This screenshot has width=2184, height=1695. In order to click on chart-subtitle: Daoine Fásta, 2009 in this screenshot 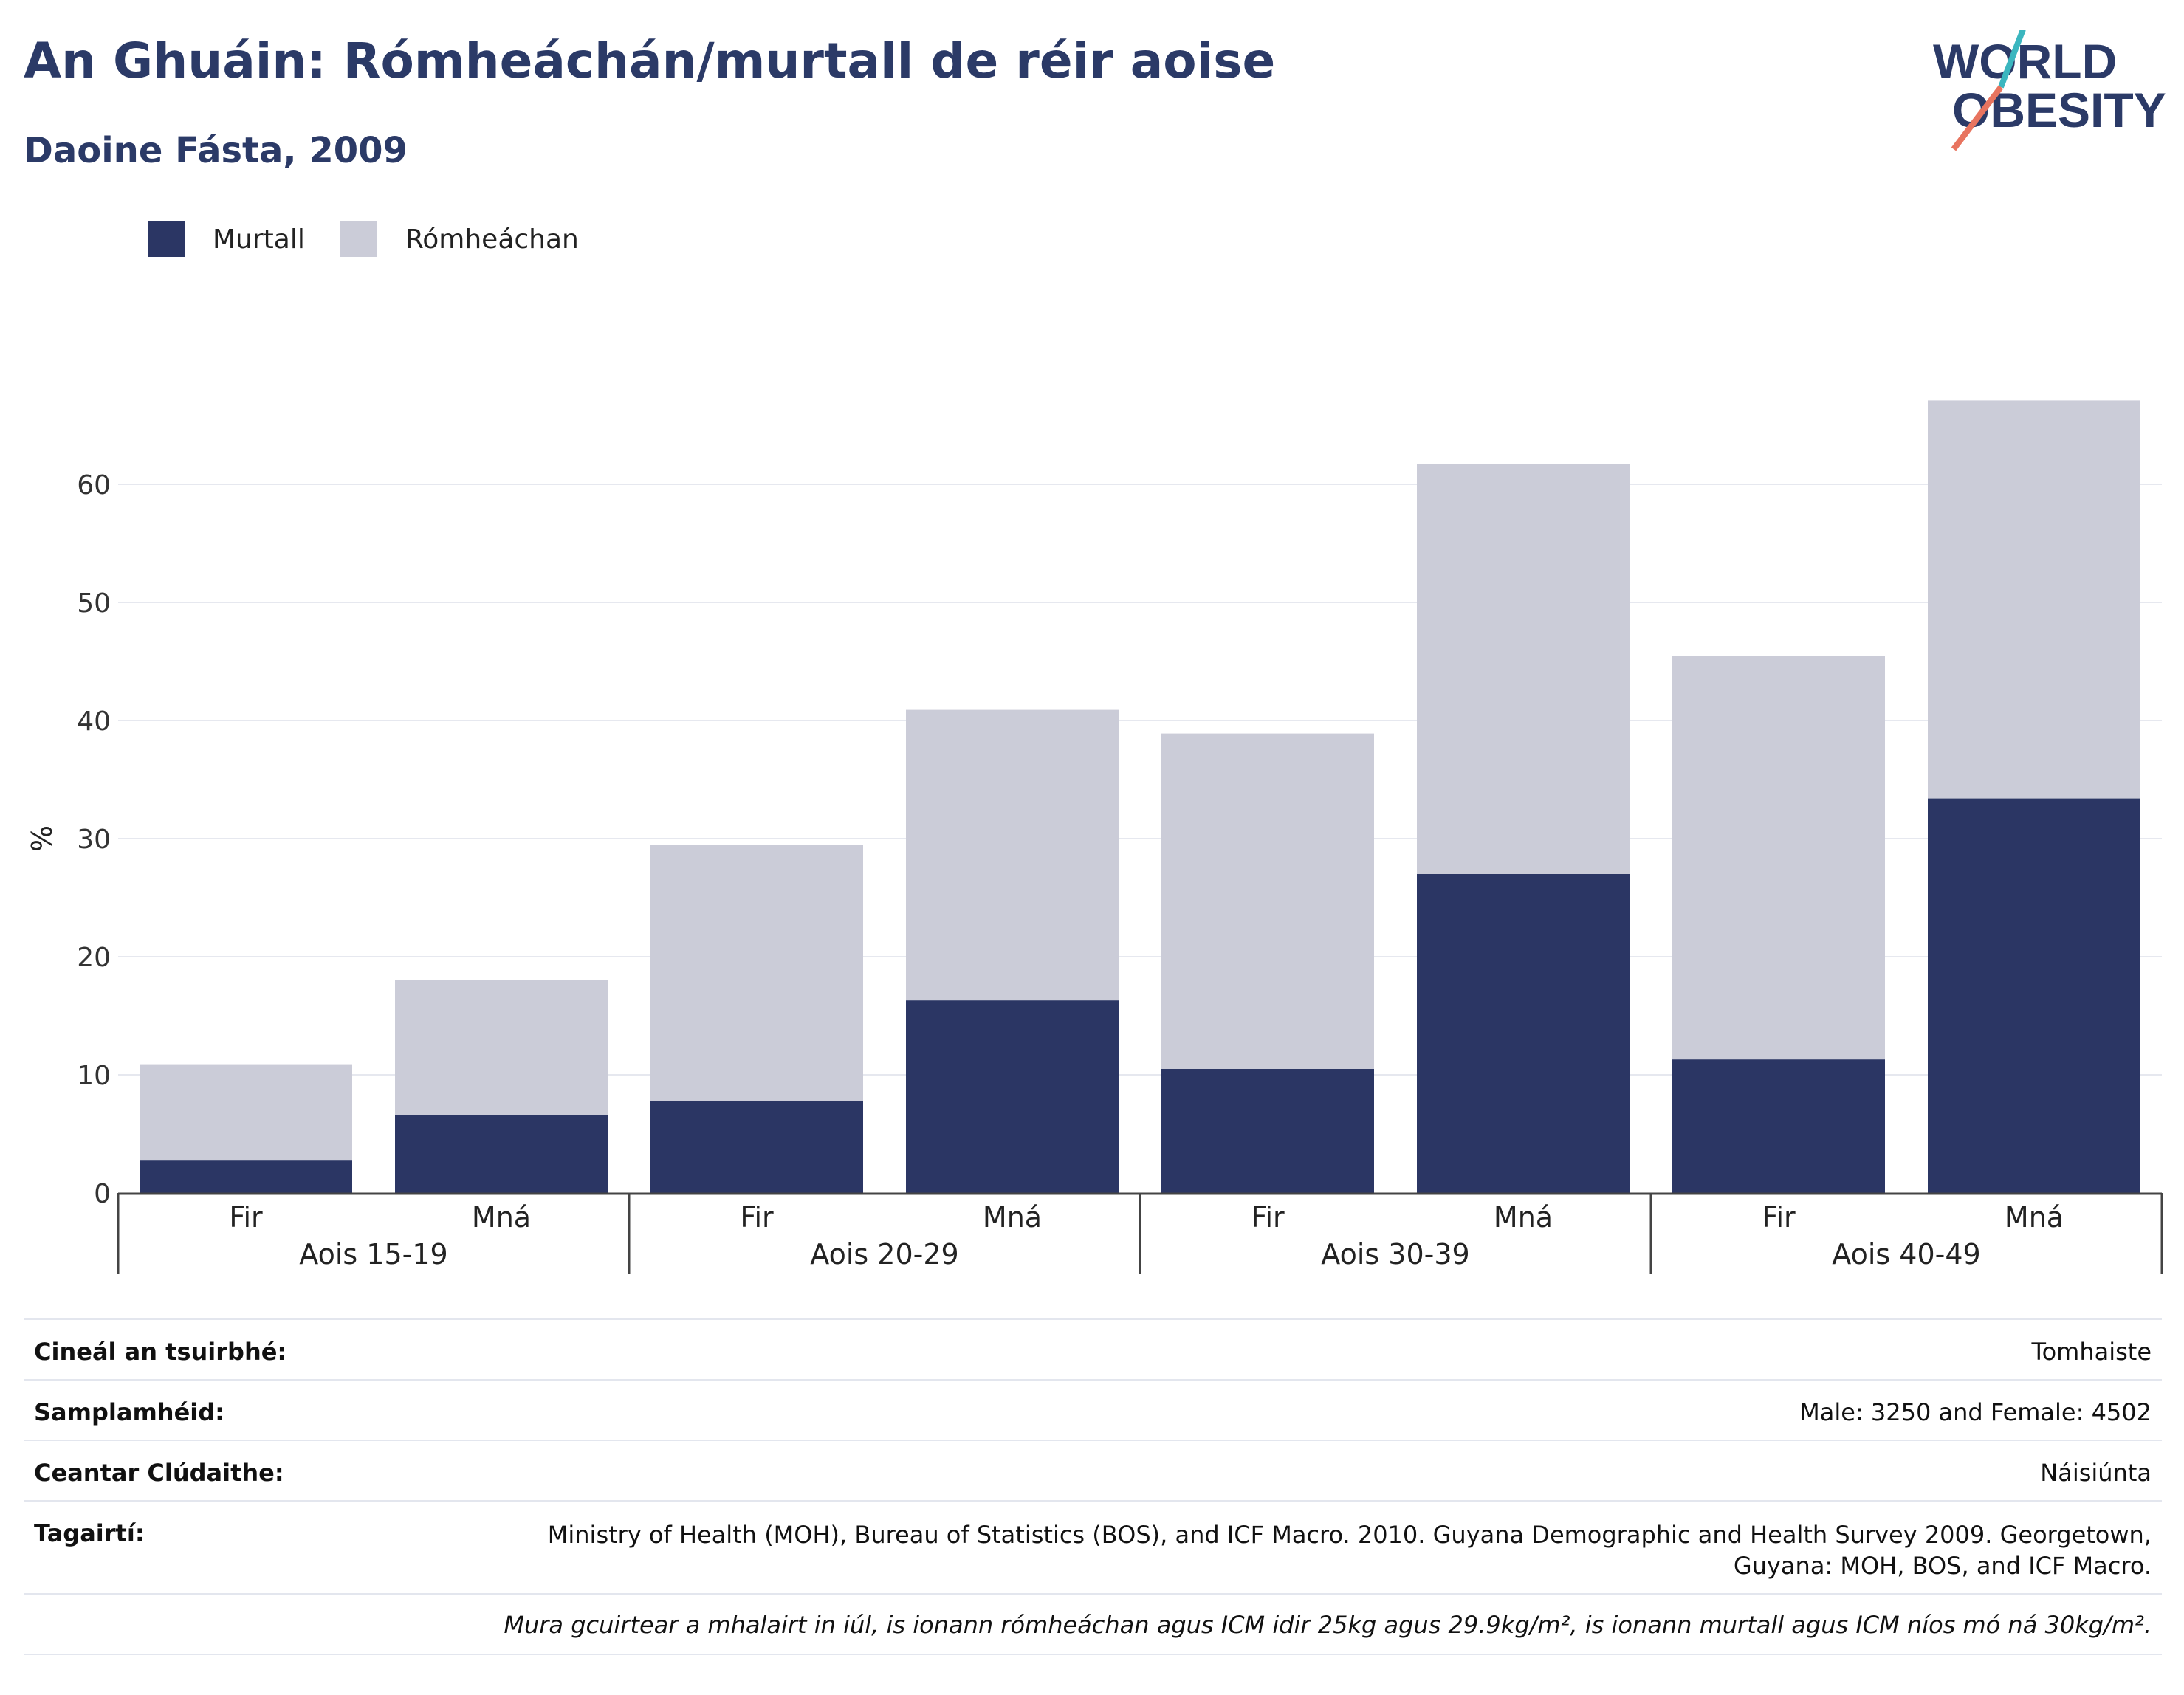, I will do `click(216, 150)`.